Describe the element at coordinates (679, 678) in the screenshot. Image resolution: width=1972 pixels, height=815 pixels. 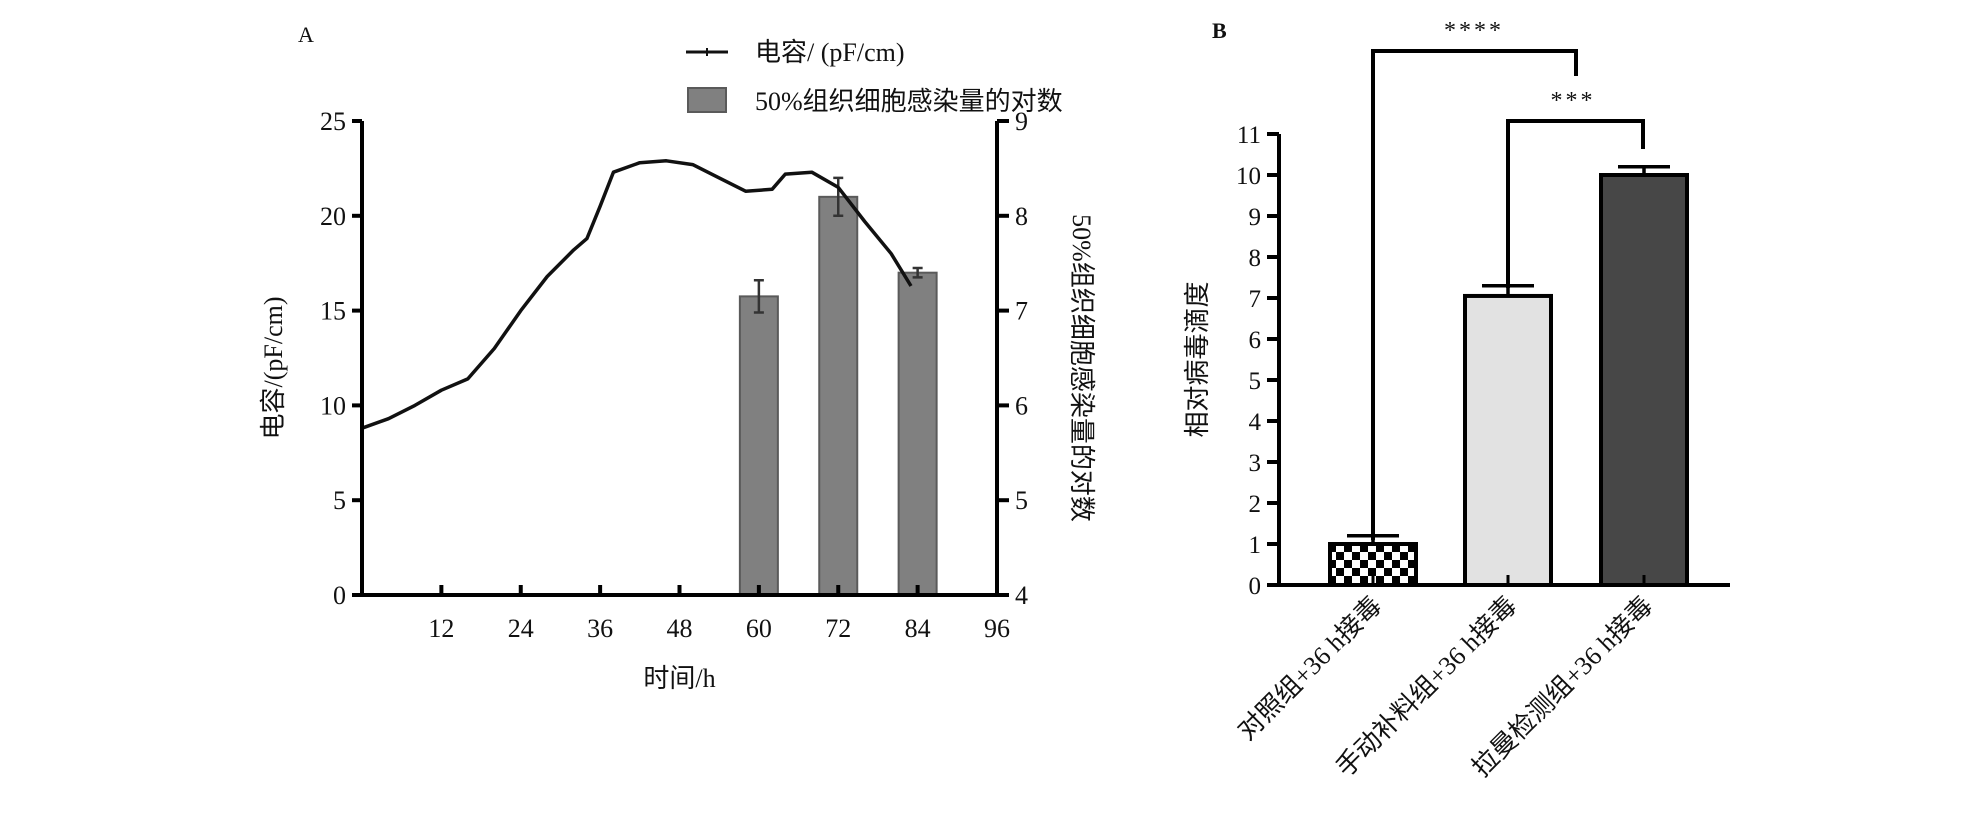
I see `x-axis-label: 时间/h` at that location.